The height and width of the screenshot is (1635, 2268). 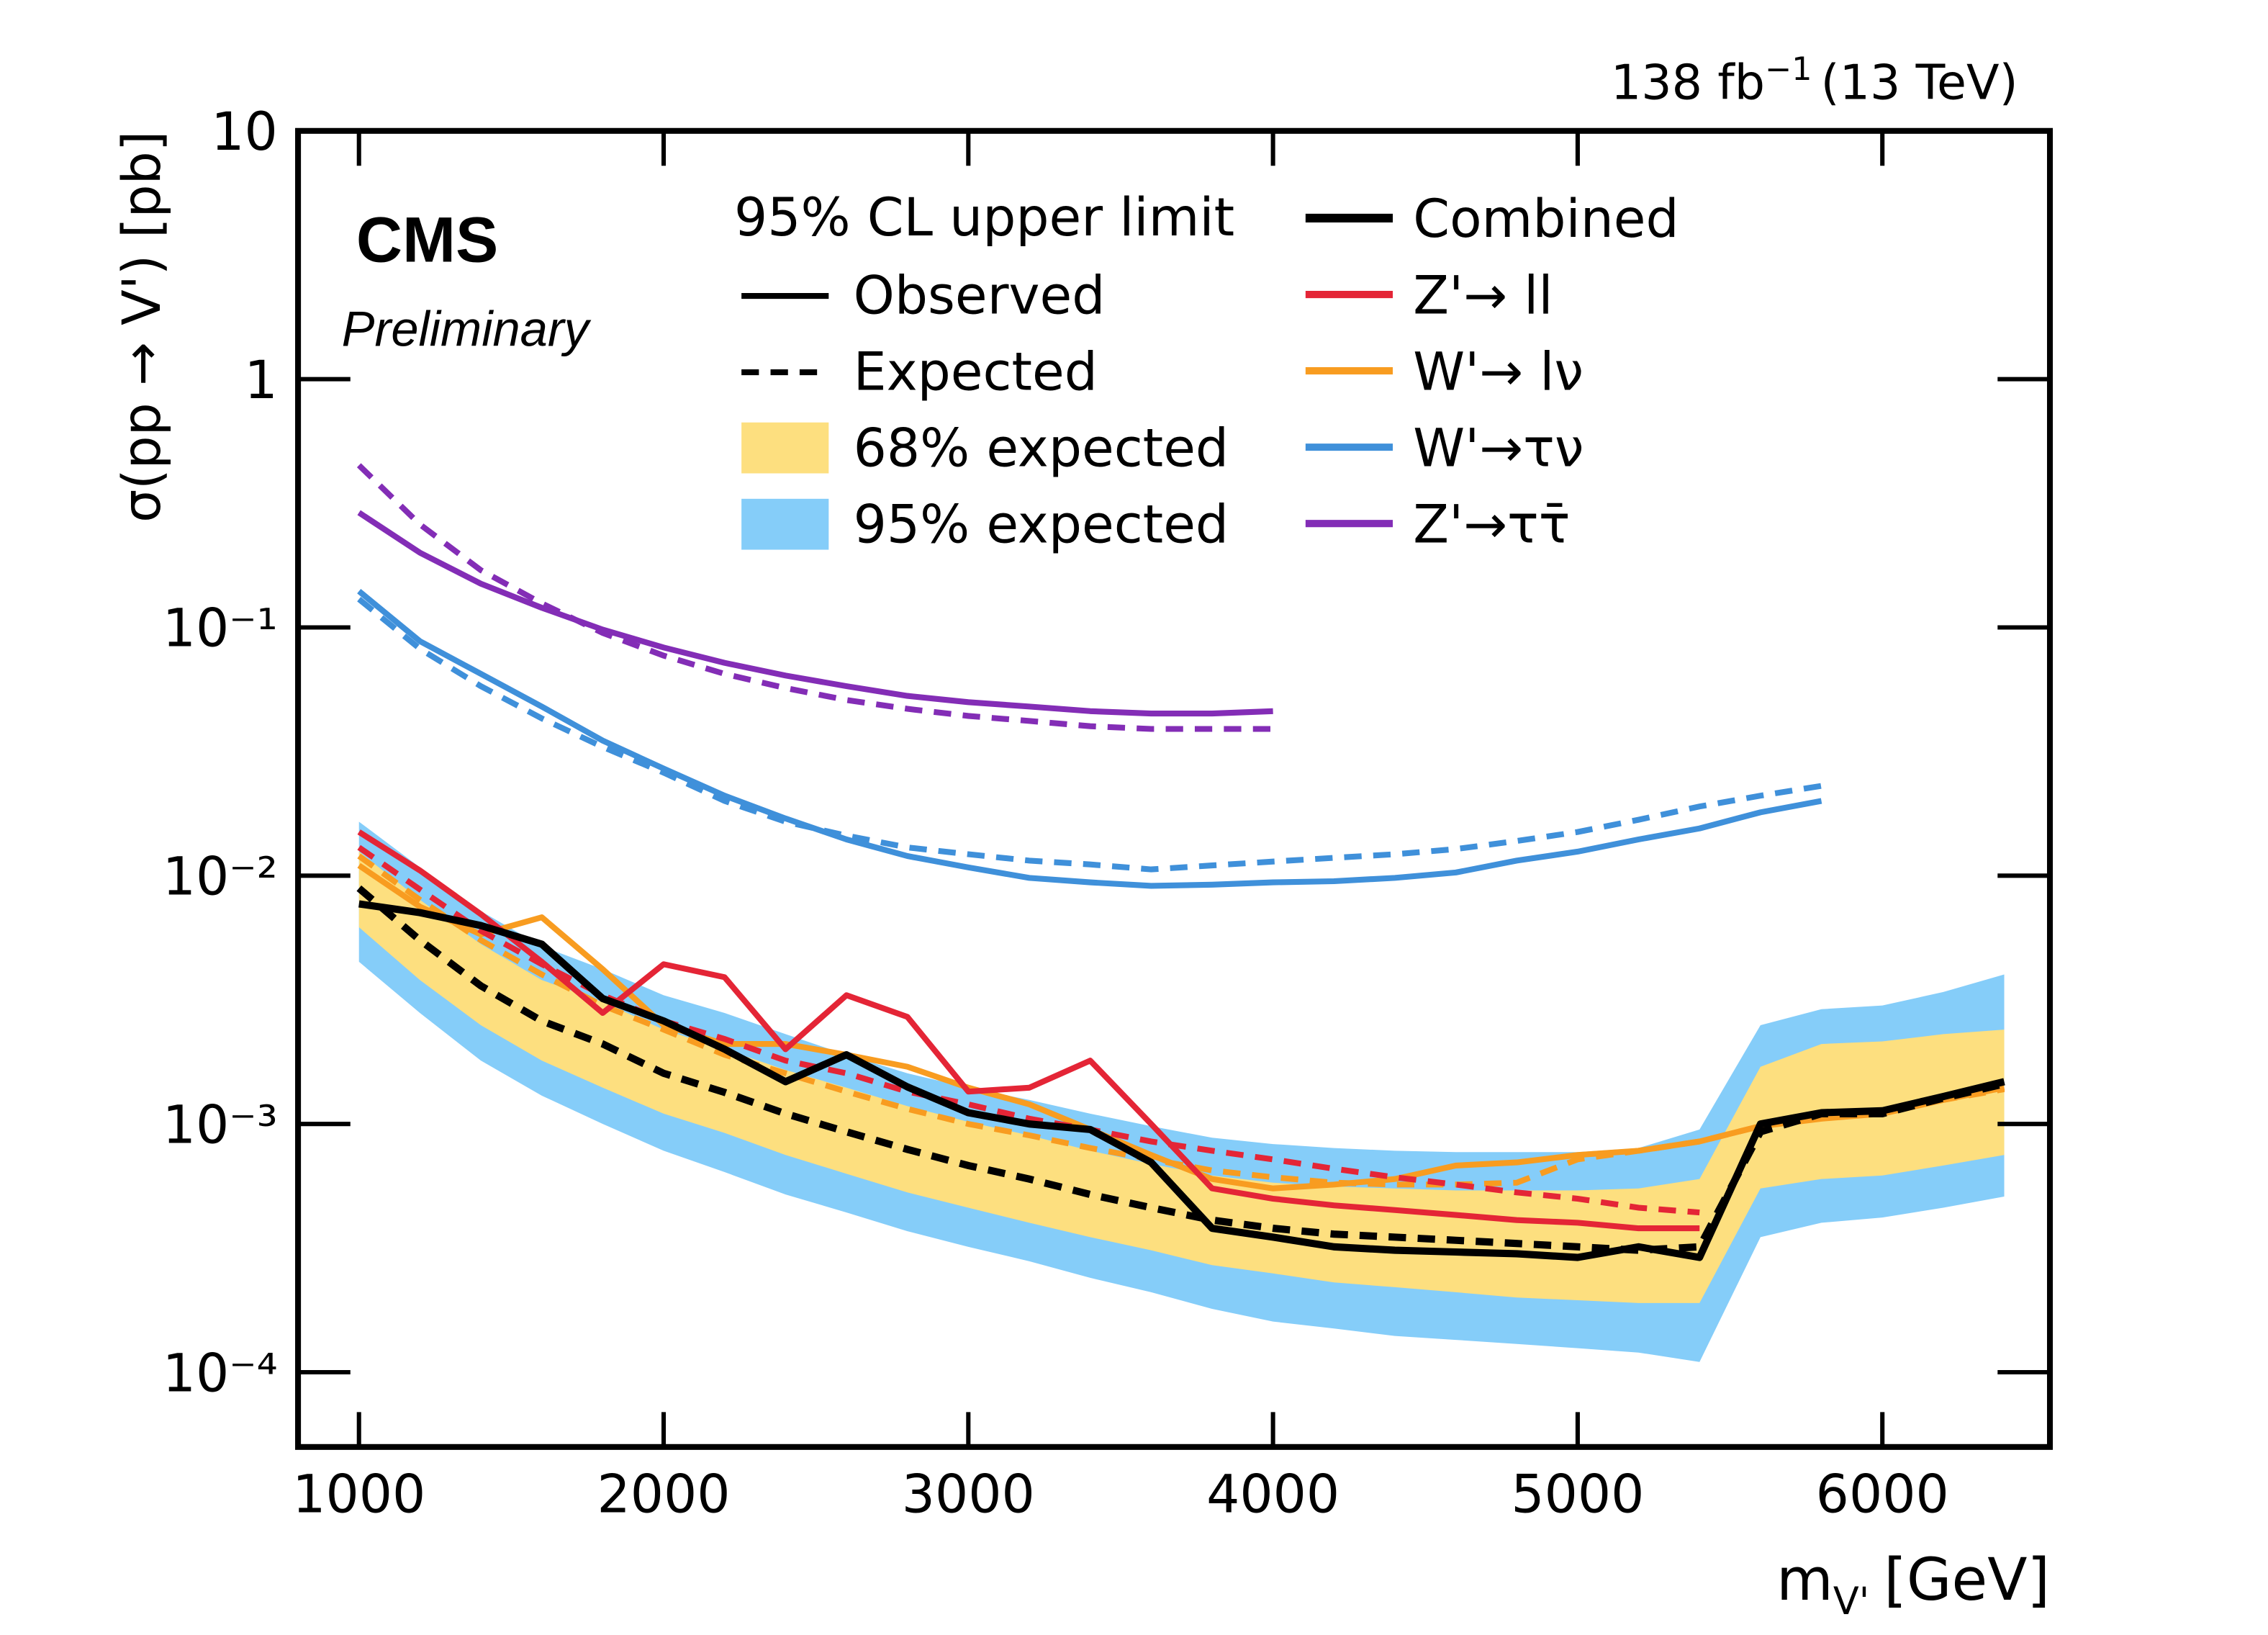 What do you see at coordinates (1272, 1495) in the screenshot?
I see `x-tick-label: 4000` at bounding box center [1272, 1495].